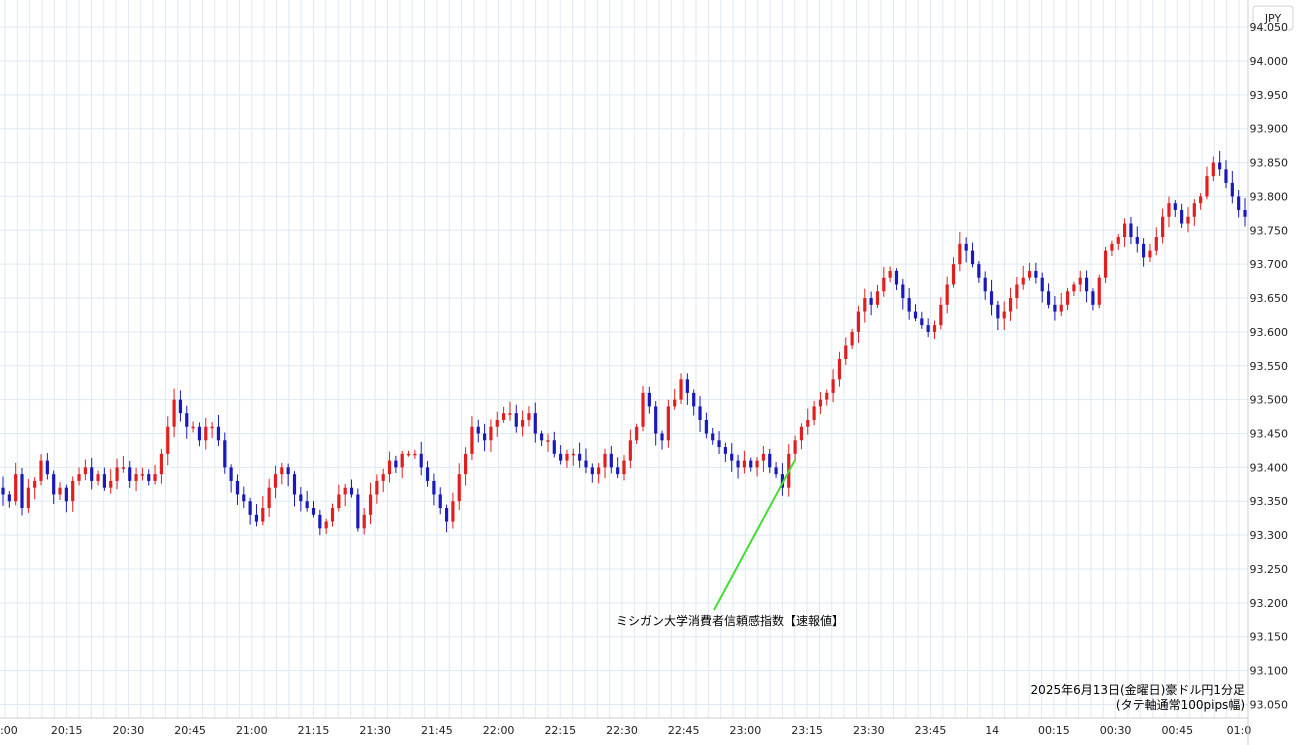  What do you see at coordinates (807, 730) in the screenshot?
I see `x-tick-label: 23:15` at bounding box center [807, 730].